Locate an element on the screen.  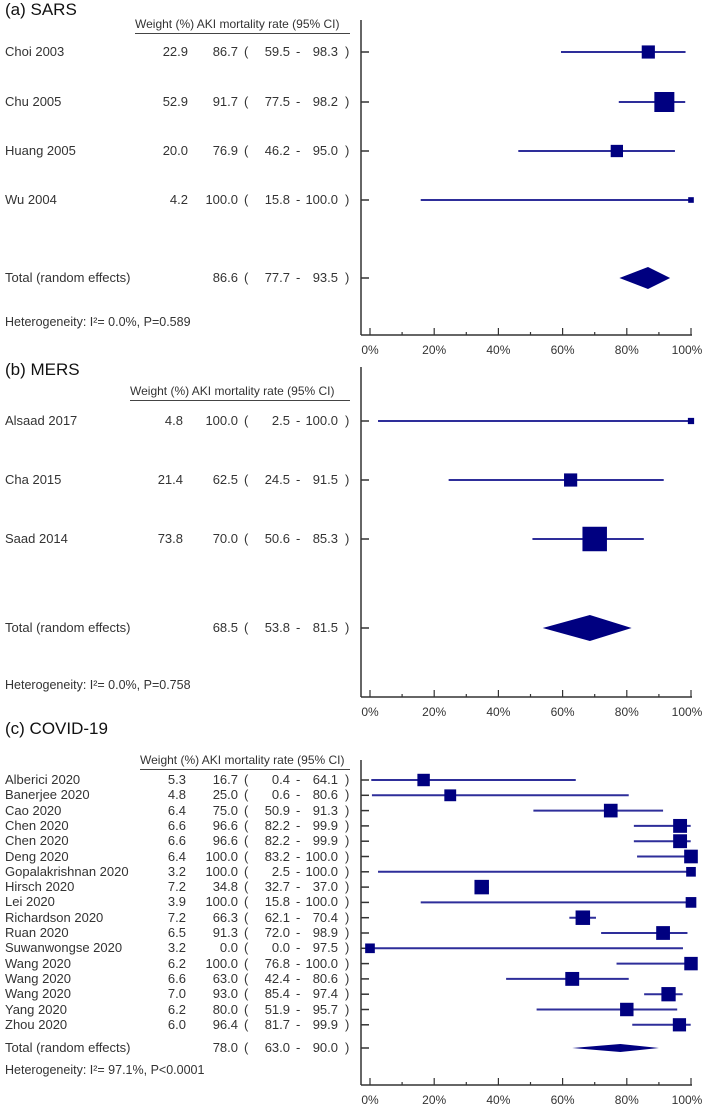
x-tick-label: 20% is located at coordinates (434, 350).